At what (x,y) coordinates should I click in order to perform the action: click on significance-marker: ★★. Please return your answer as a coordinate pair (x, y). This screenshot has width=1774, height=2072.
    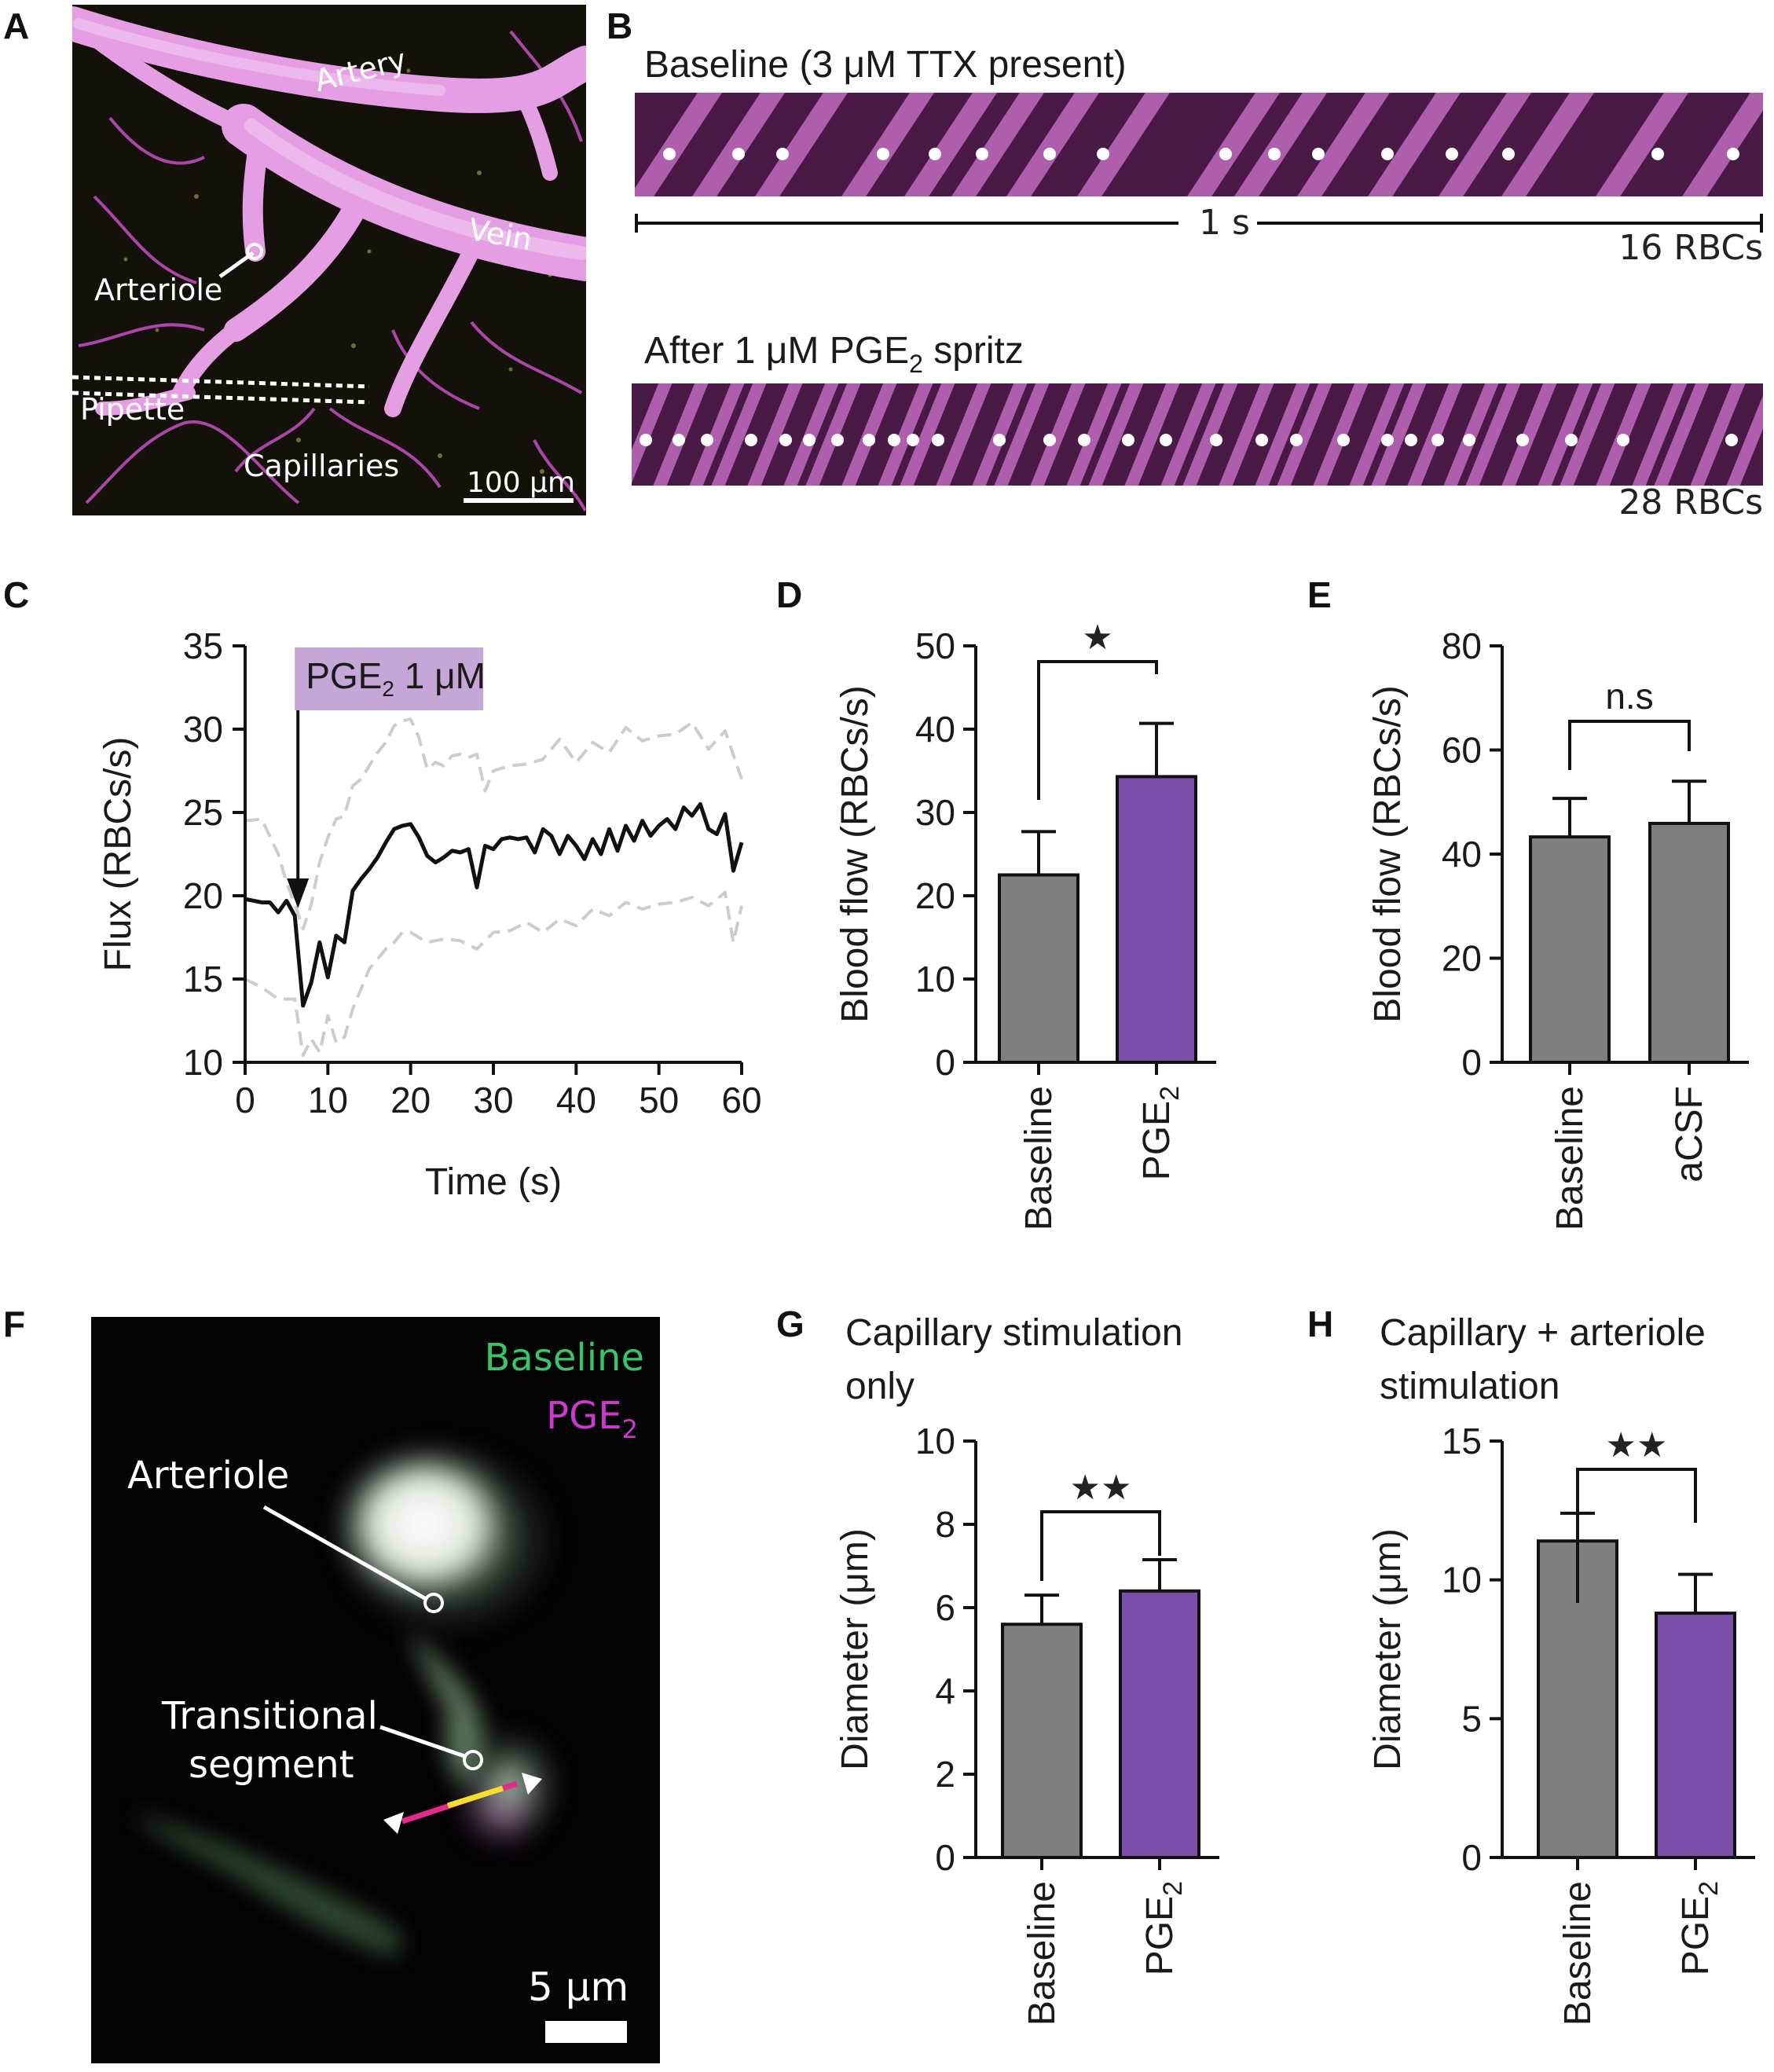
    Looking at the image, I should click on (1637, 1445).